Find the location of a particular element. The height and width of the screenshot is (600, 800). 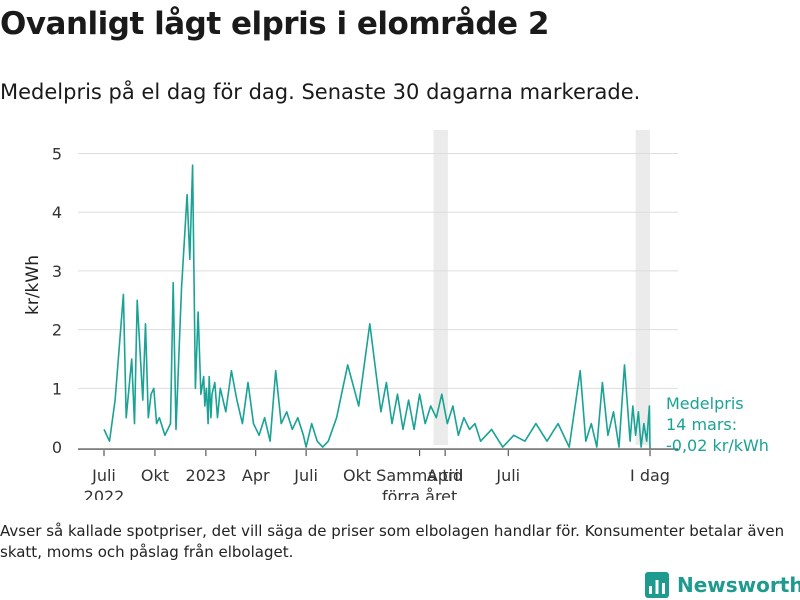

x-tick-label-6-0: Samma tid is located at coordinates (419, 475).